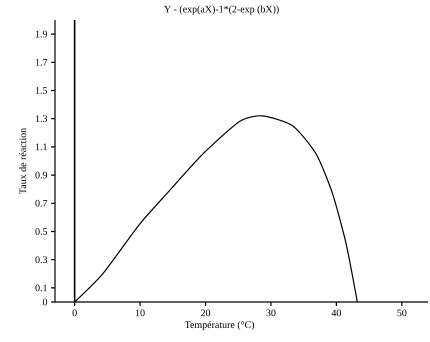  I want to click on y-tick-label: 0.5, so click(41, 231).